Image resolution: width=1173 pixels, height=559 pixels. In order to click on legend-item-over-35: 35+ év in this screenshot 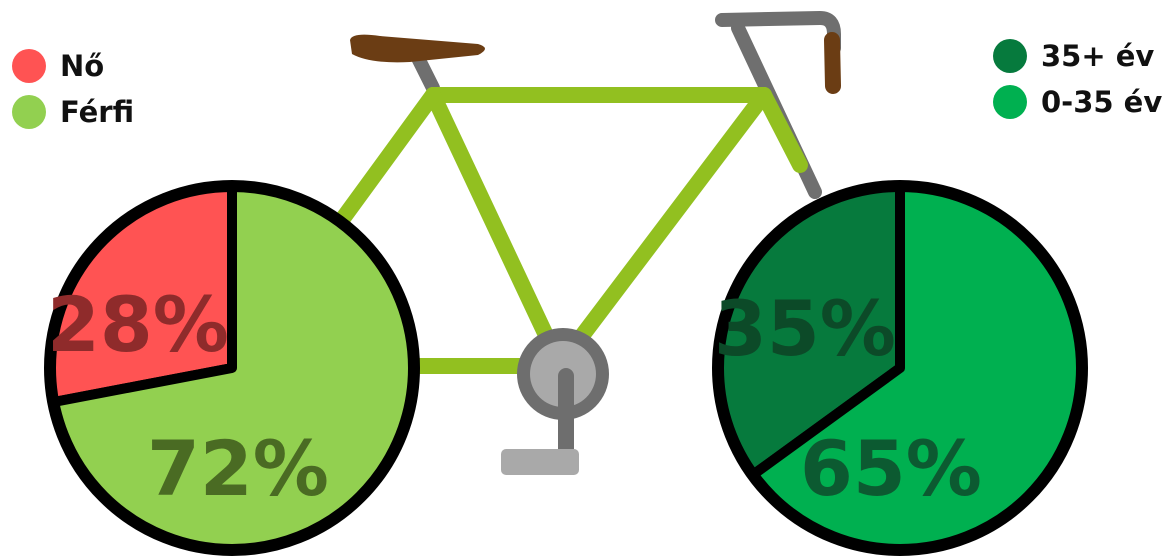, I will do `click(1077, 56)`.